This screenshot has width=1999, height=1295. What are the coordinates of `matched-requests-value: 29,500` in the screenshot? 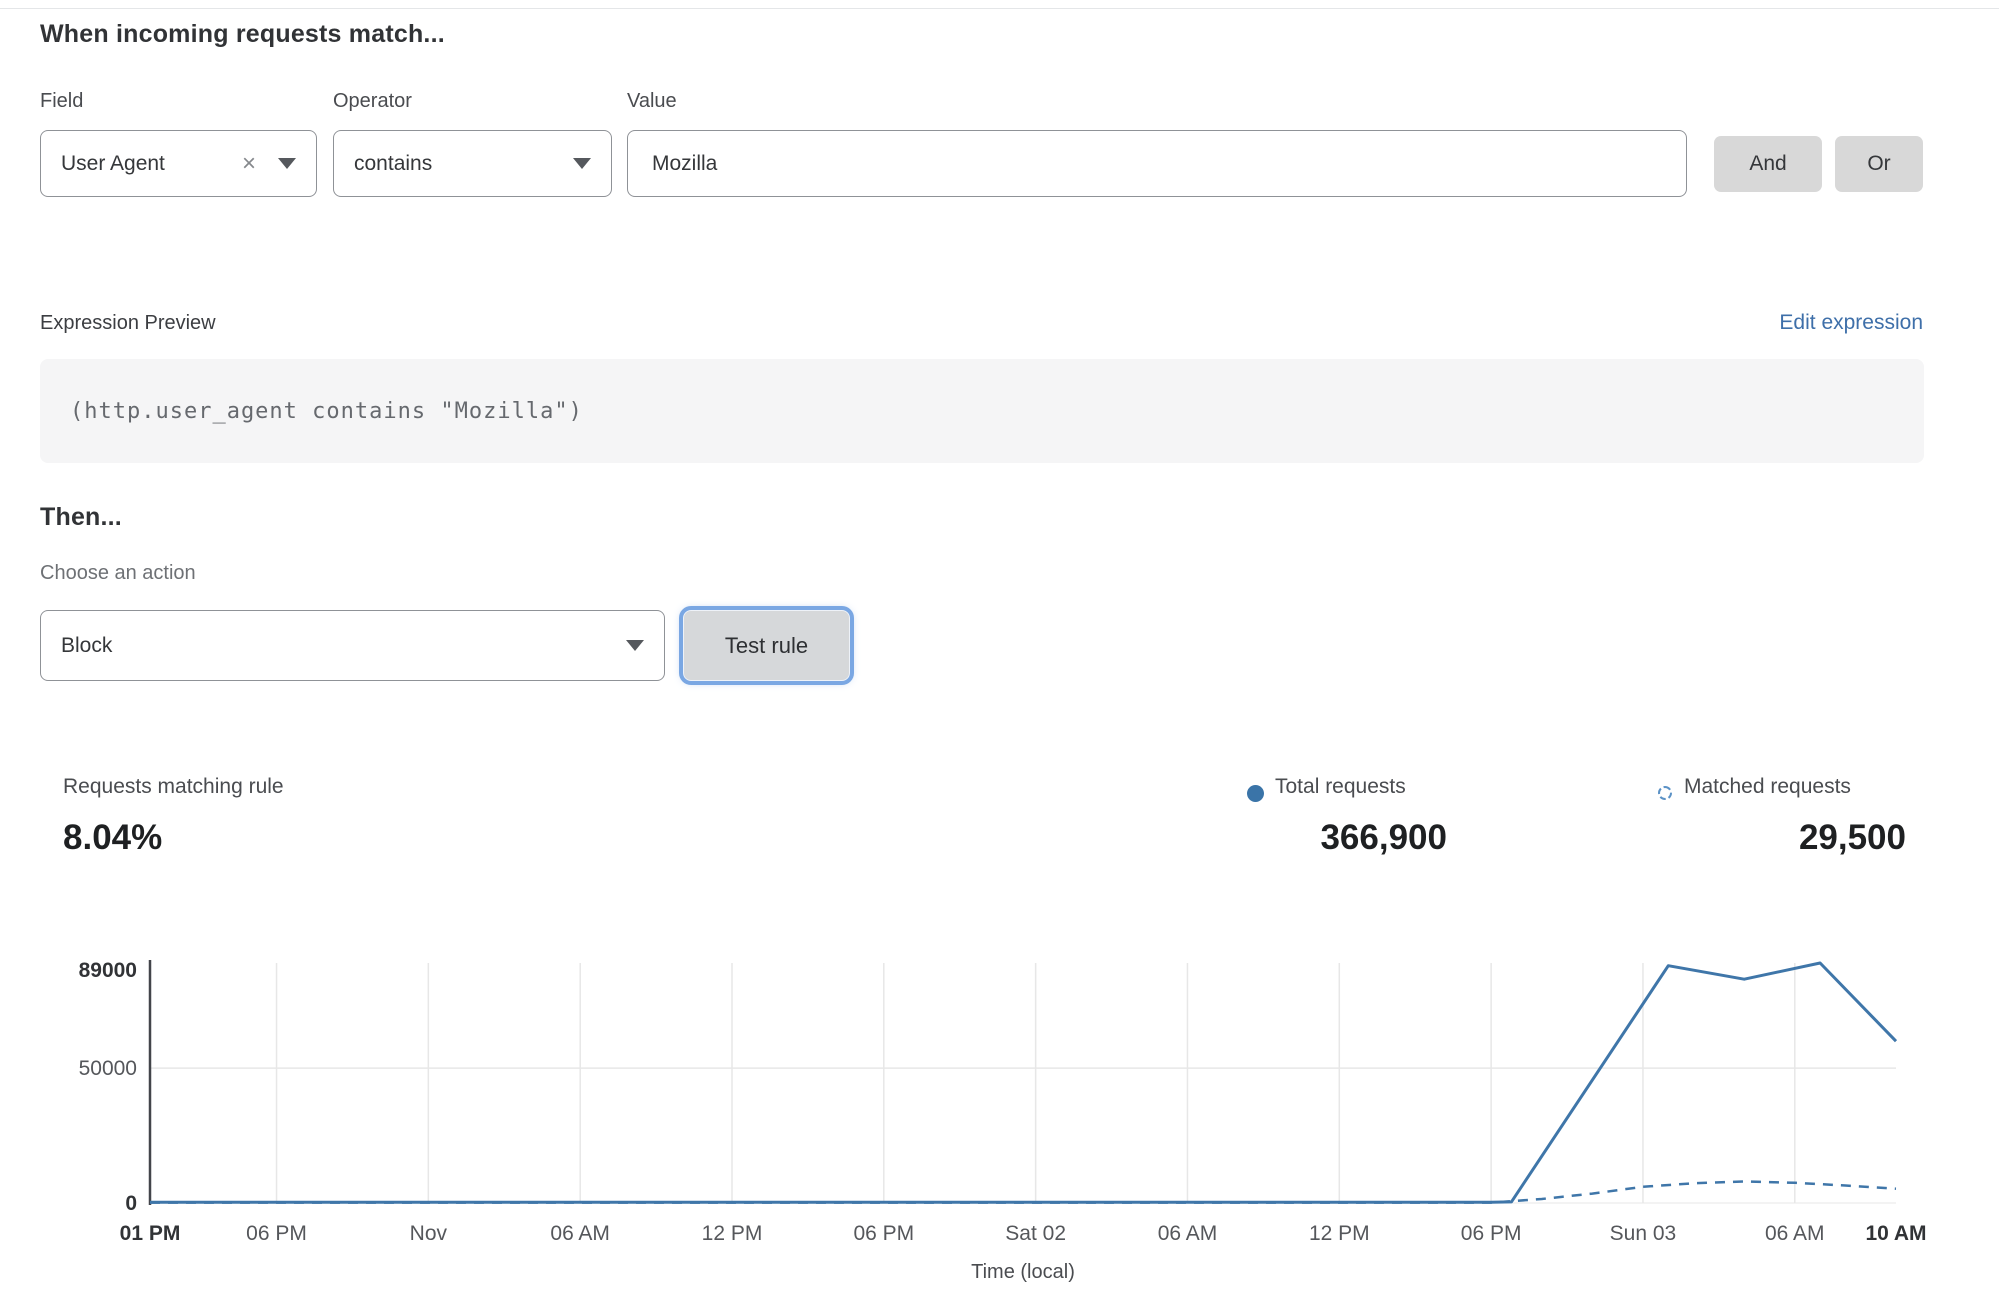 It's located at (1852, 837).